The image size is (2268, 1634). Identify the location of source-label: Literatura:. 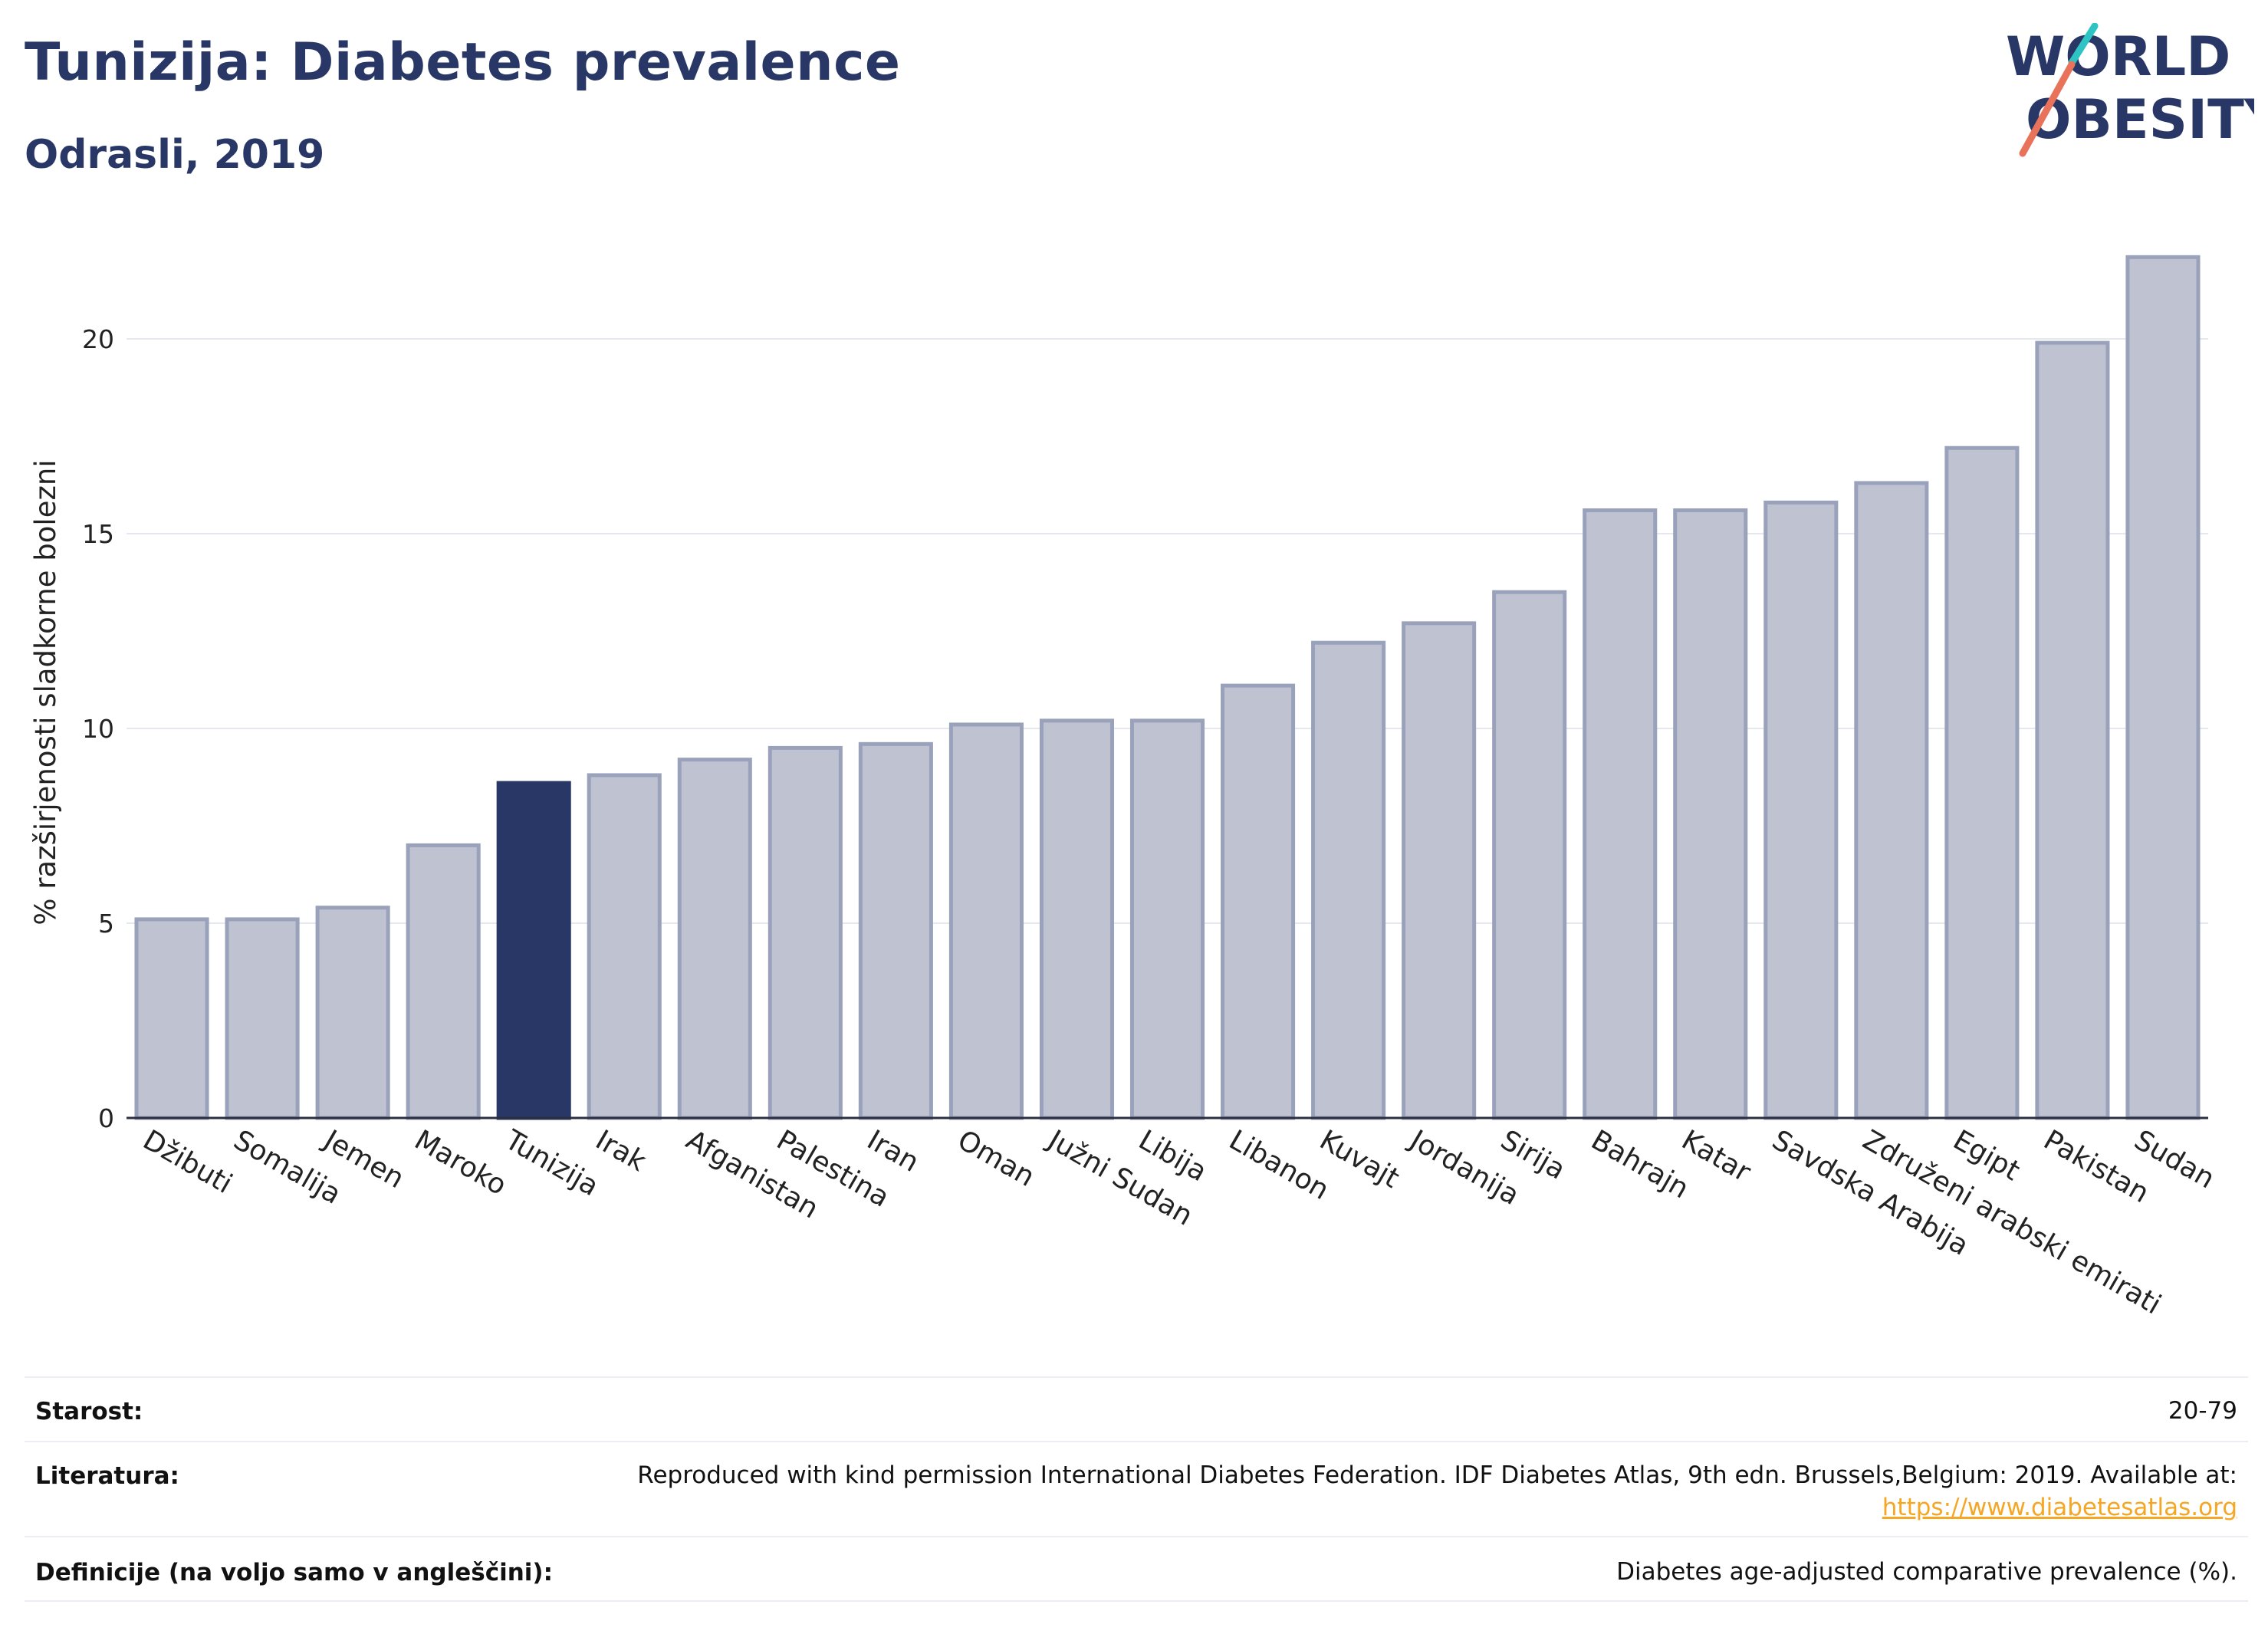
(107, 1476).